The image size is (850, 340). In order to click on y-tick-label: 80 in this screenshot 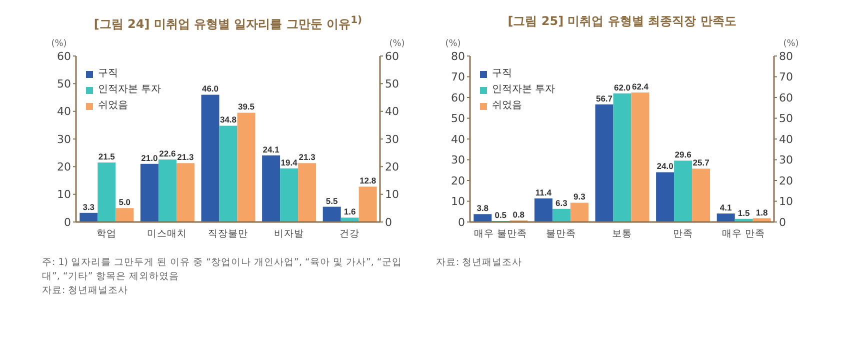, I will do `click(458, 56)`.